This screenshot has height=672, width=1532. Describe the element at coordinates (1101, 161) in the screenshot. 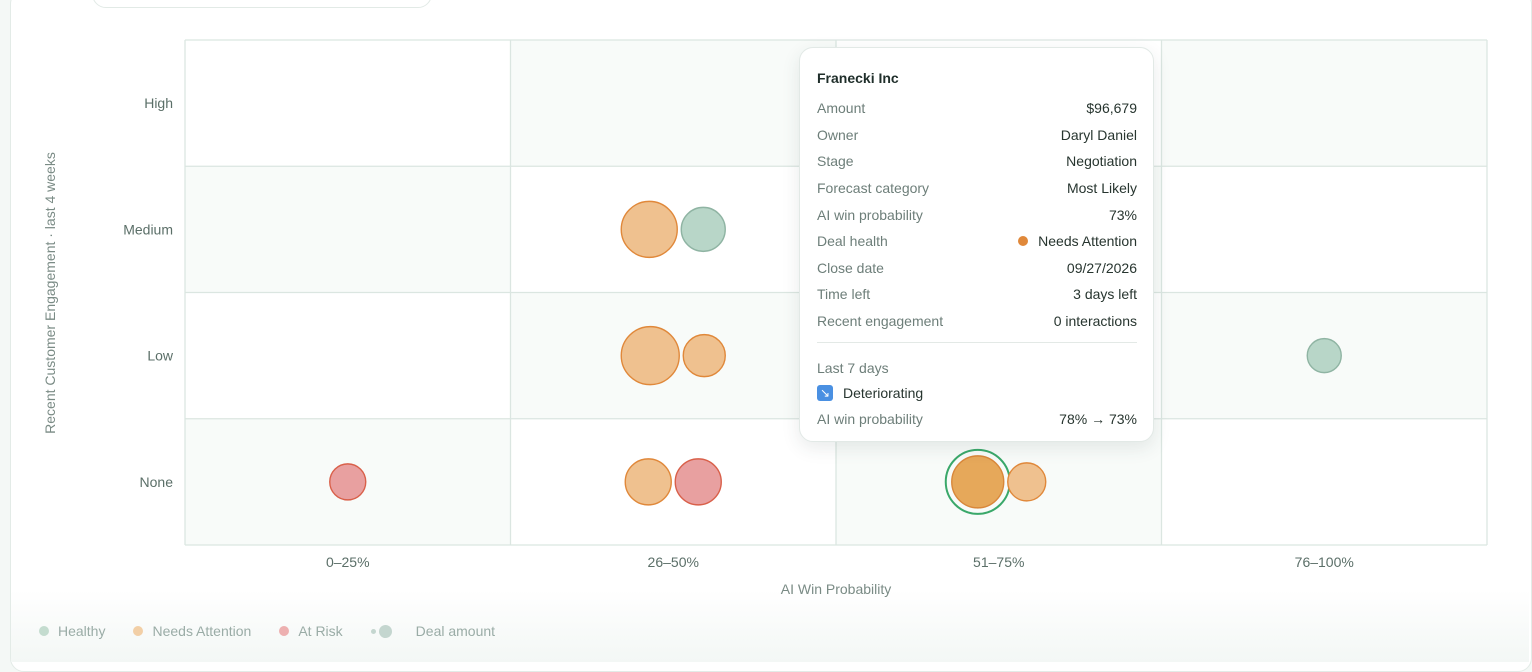

I see `tooltip-row-value: Negotiation` at that location.